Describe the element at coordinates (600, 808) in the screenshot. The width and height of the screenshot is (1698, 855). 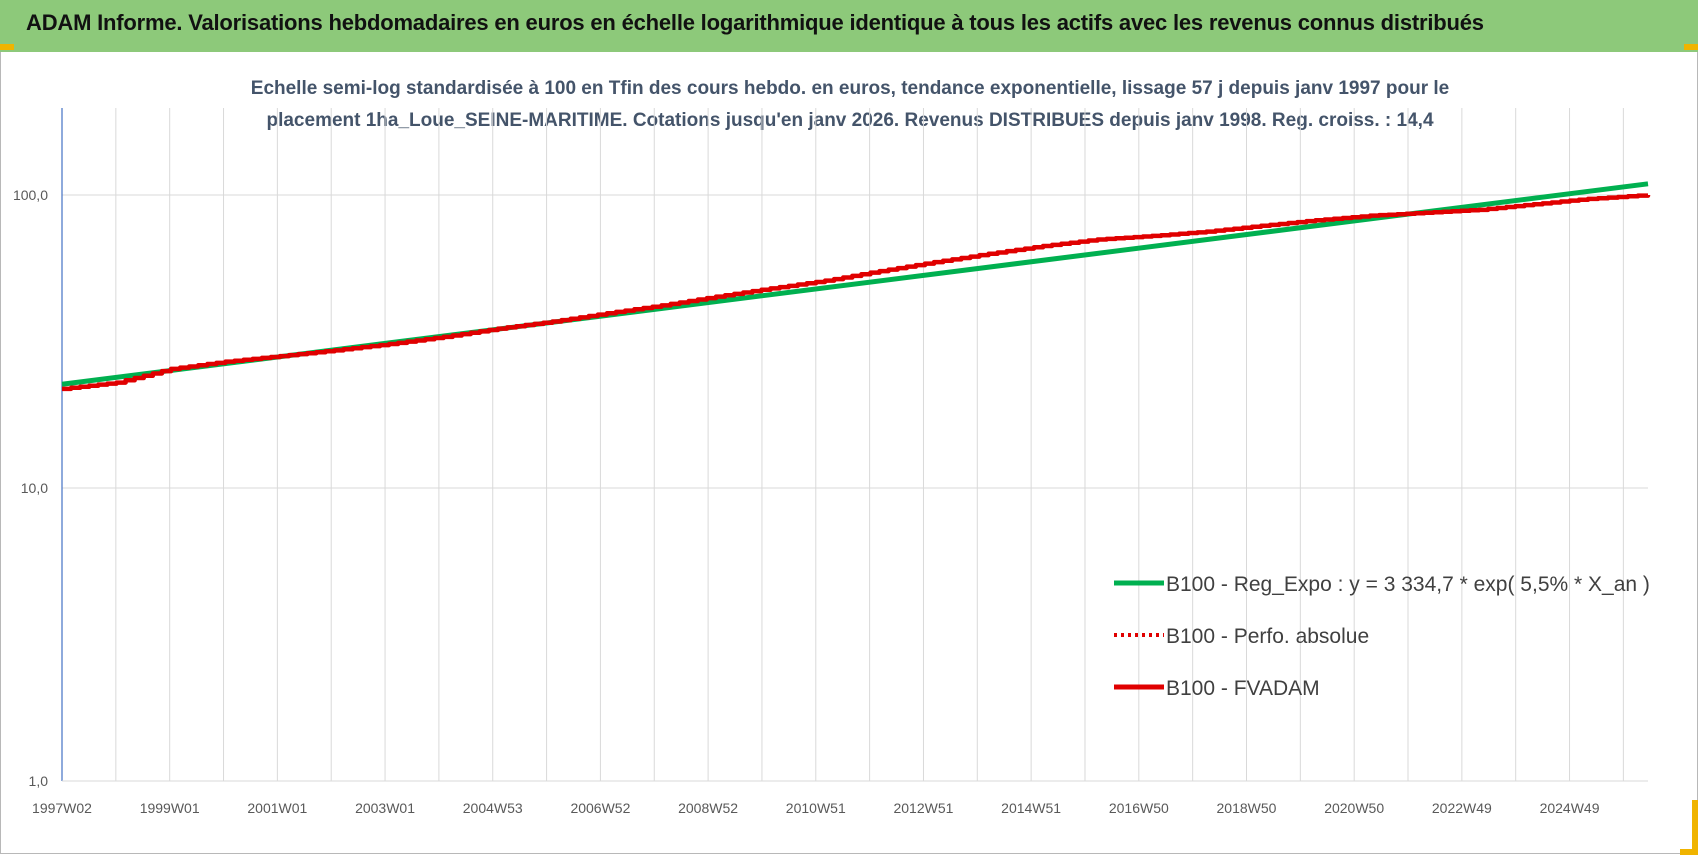
I see `x-tick-label: 2006W52` at that location.